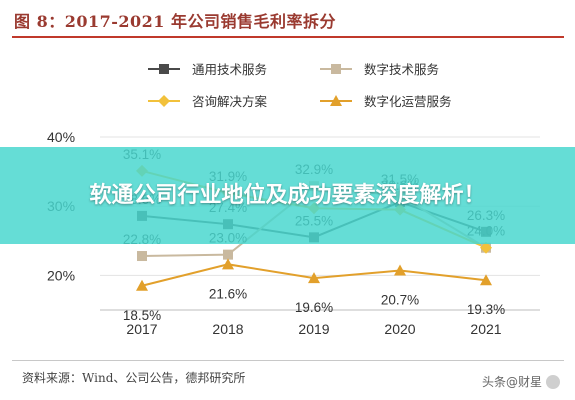 The height and width of the screenshot is (400, 575). Describe the element at coordinates (288, 360) in the screenshot. I see `source-divider` at that location.